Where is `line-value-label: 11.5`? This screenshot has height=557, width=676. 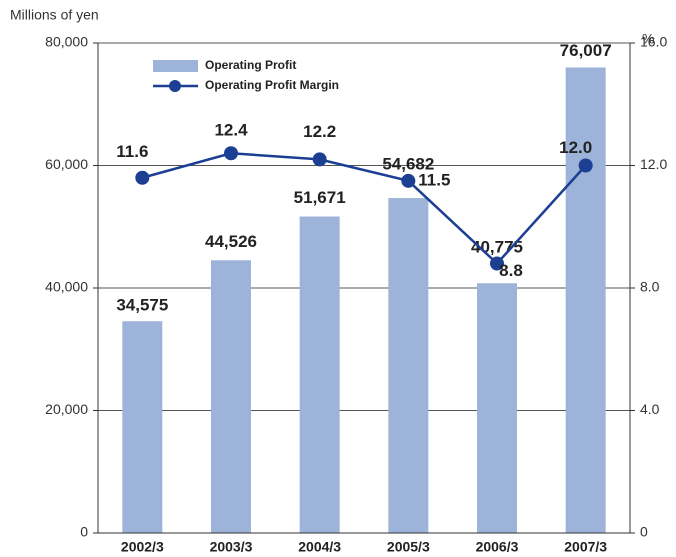 line-value-label: 11.5 is located at coordinates (434, 179).